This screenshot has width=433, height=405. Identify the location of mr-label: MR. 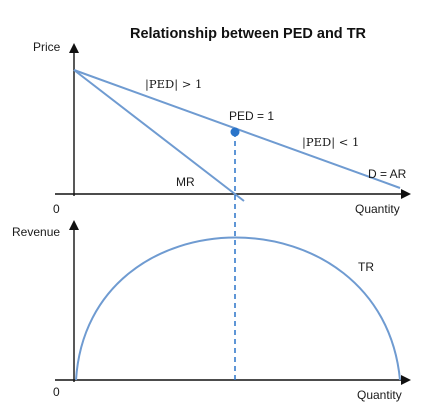
(185, 182).